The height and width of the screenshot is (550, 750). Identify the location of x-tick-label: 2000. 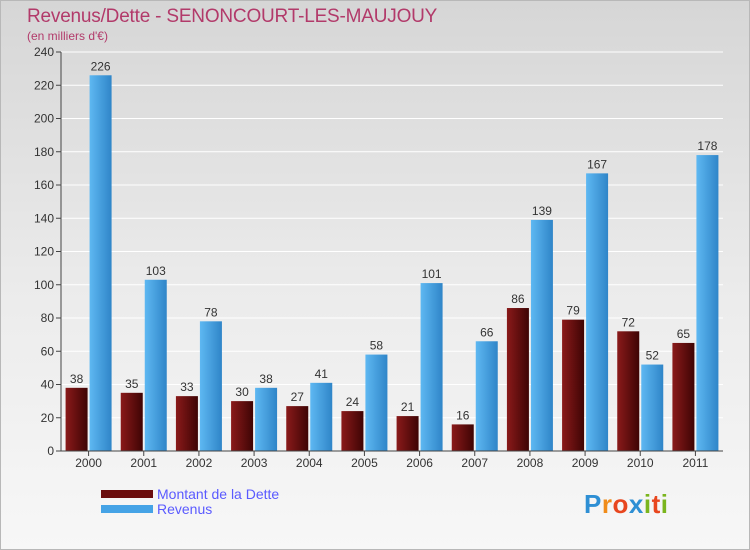
(88, 463).